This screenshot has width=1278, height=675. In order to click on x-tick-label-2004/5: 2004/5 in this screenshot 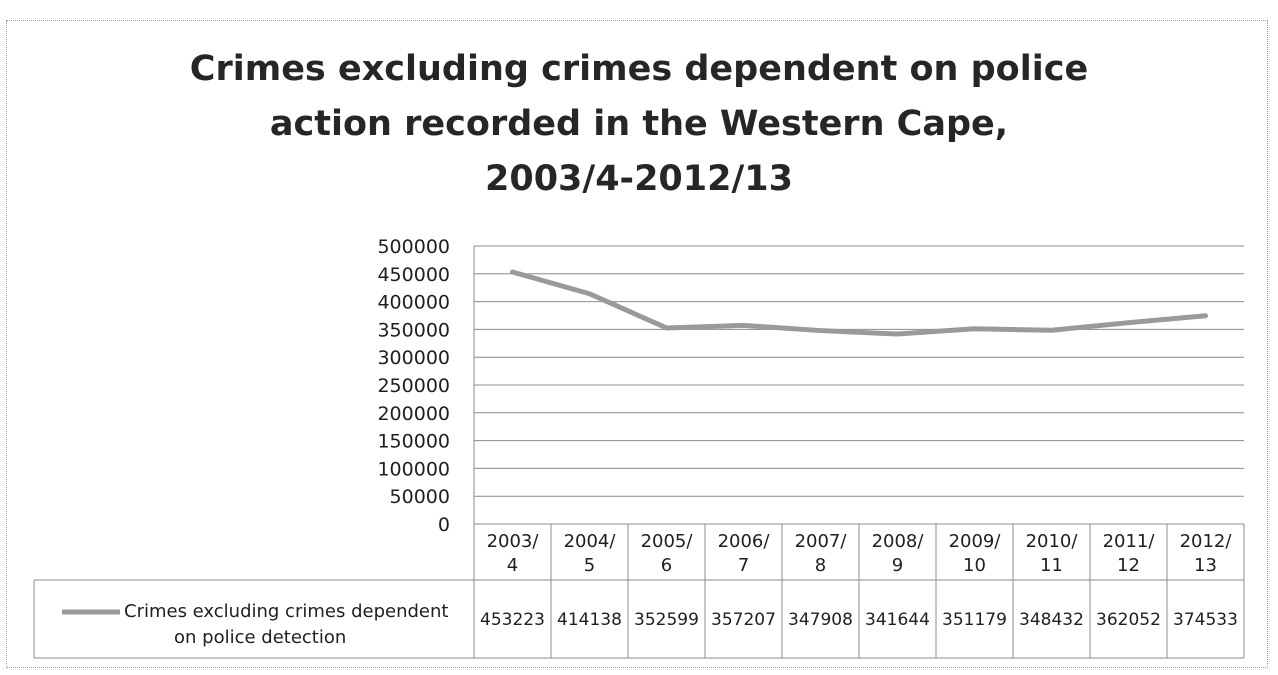, I will do `click(590, 553)`.